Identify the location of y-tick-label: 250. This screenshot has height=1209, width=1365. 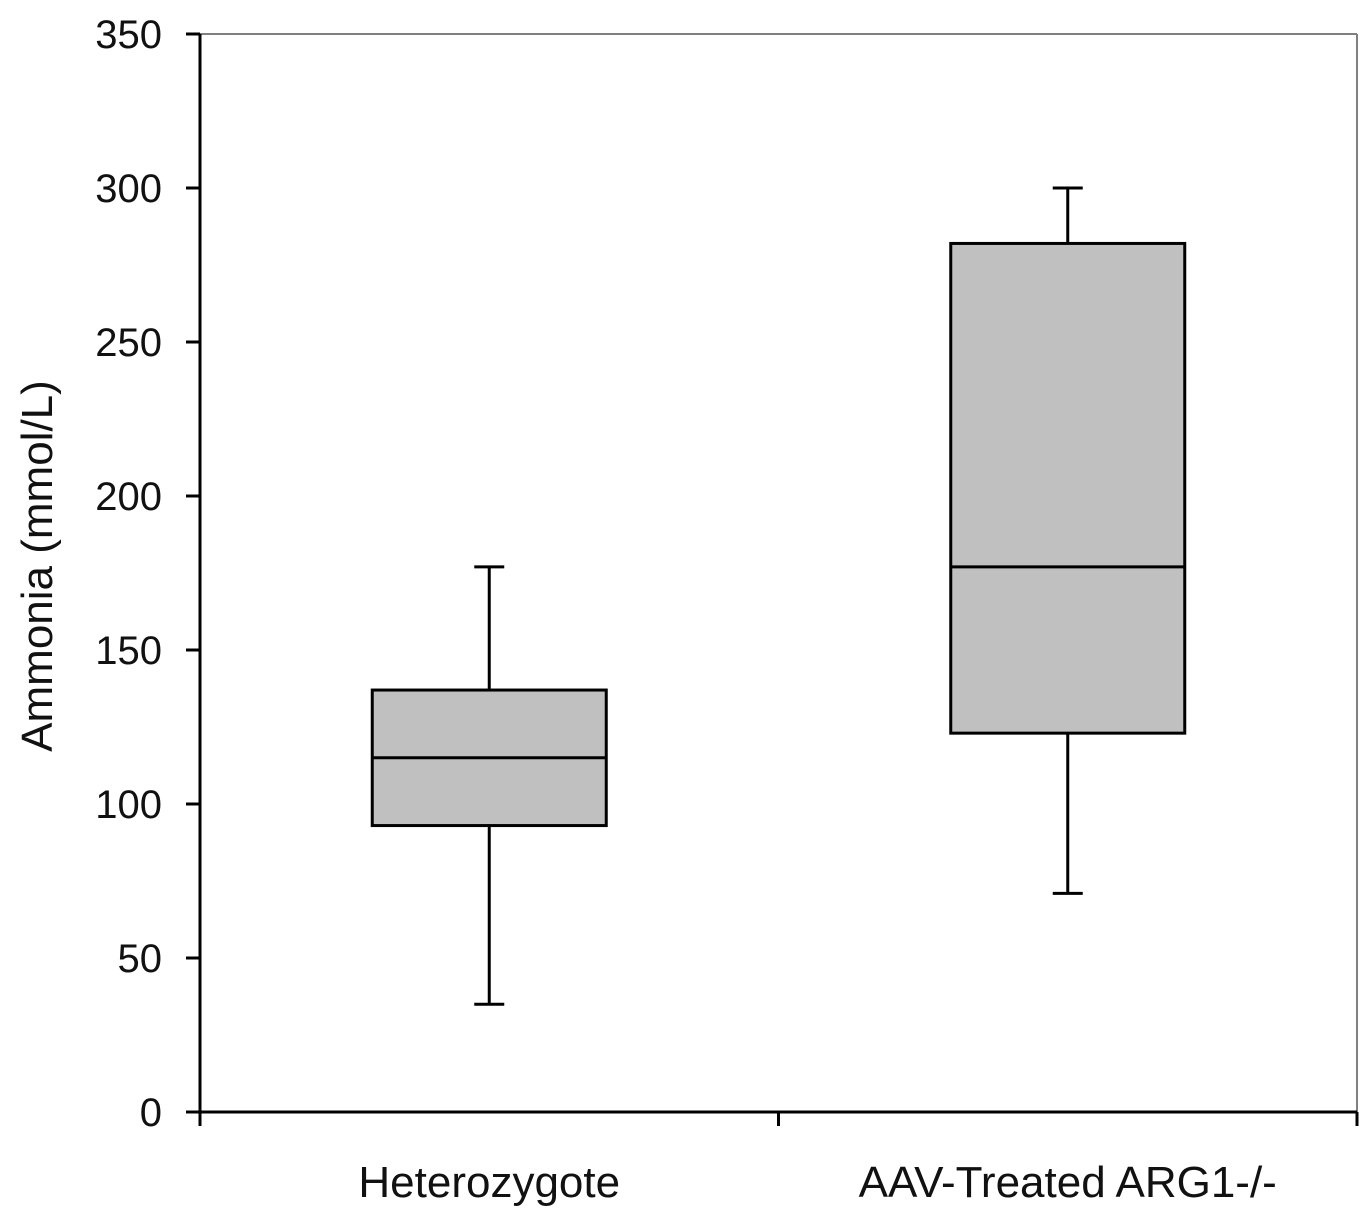
(128, 343).